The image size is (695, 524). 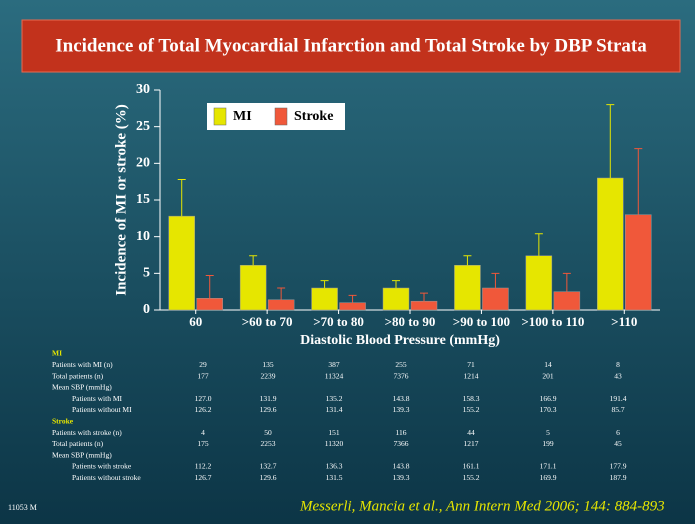 What do you see at coordinates (268, 466) in the screenshot?
I see `table-cell: 132.7` at bounding box center [268, 466].